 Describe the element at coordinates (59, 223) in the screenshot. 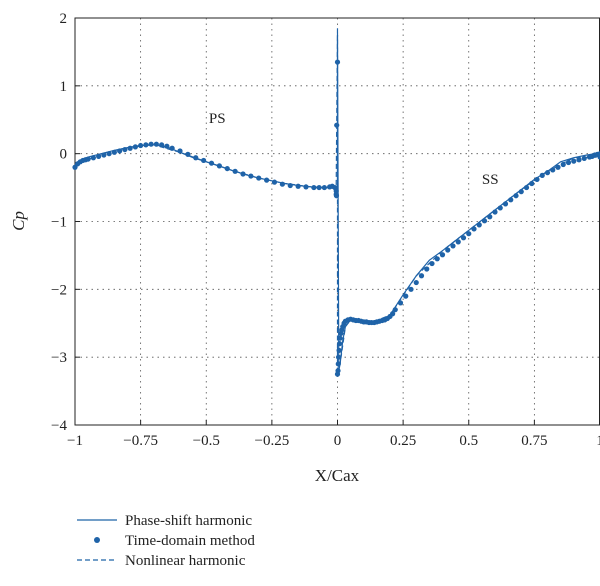

I see `y-tick-label: −1` at that location.